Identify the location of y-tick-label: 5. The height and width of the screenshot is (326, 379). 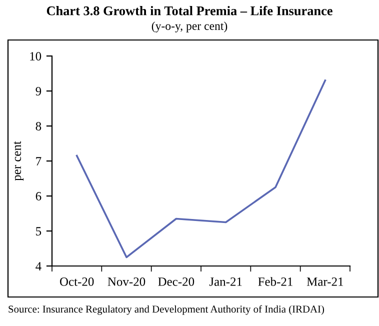
(39, 231).